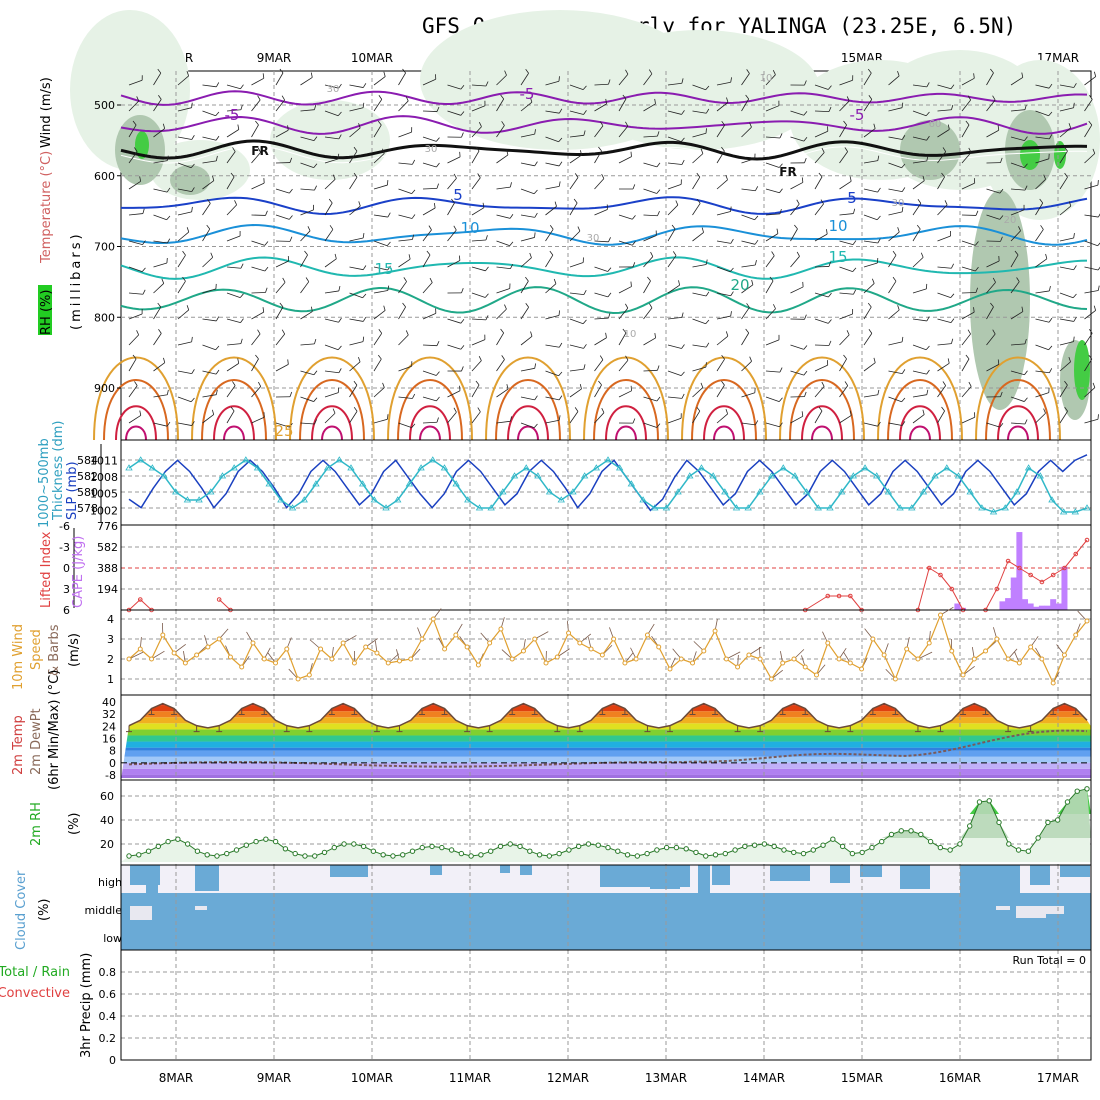 Image resolution: width=1100 pixels, height=1100 pixels. I want to click on li-line, so click(923, 589).